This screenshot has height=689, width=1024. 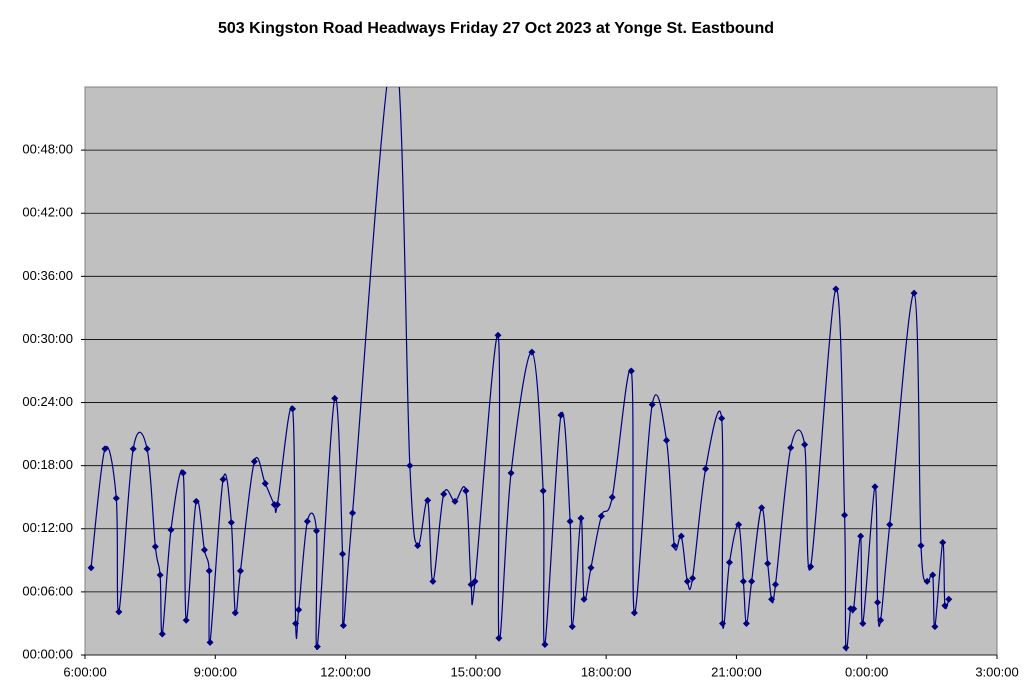 What do you see at coordinates (606, 671) in the screenshot?
I see `x-tick-label: 18:00:00` at bounding box center [606, 671].